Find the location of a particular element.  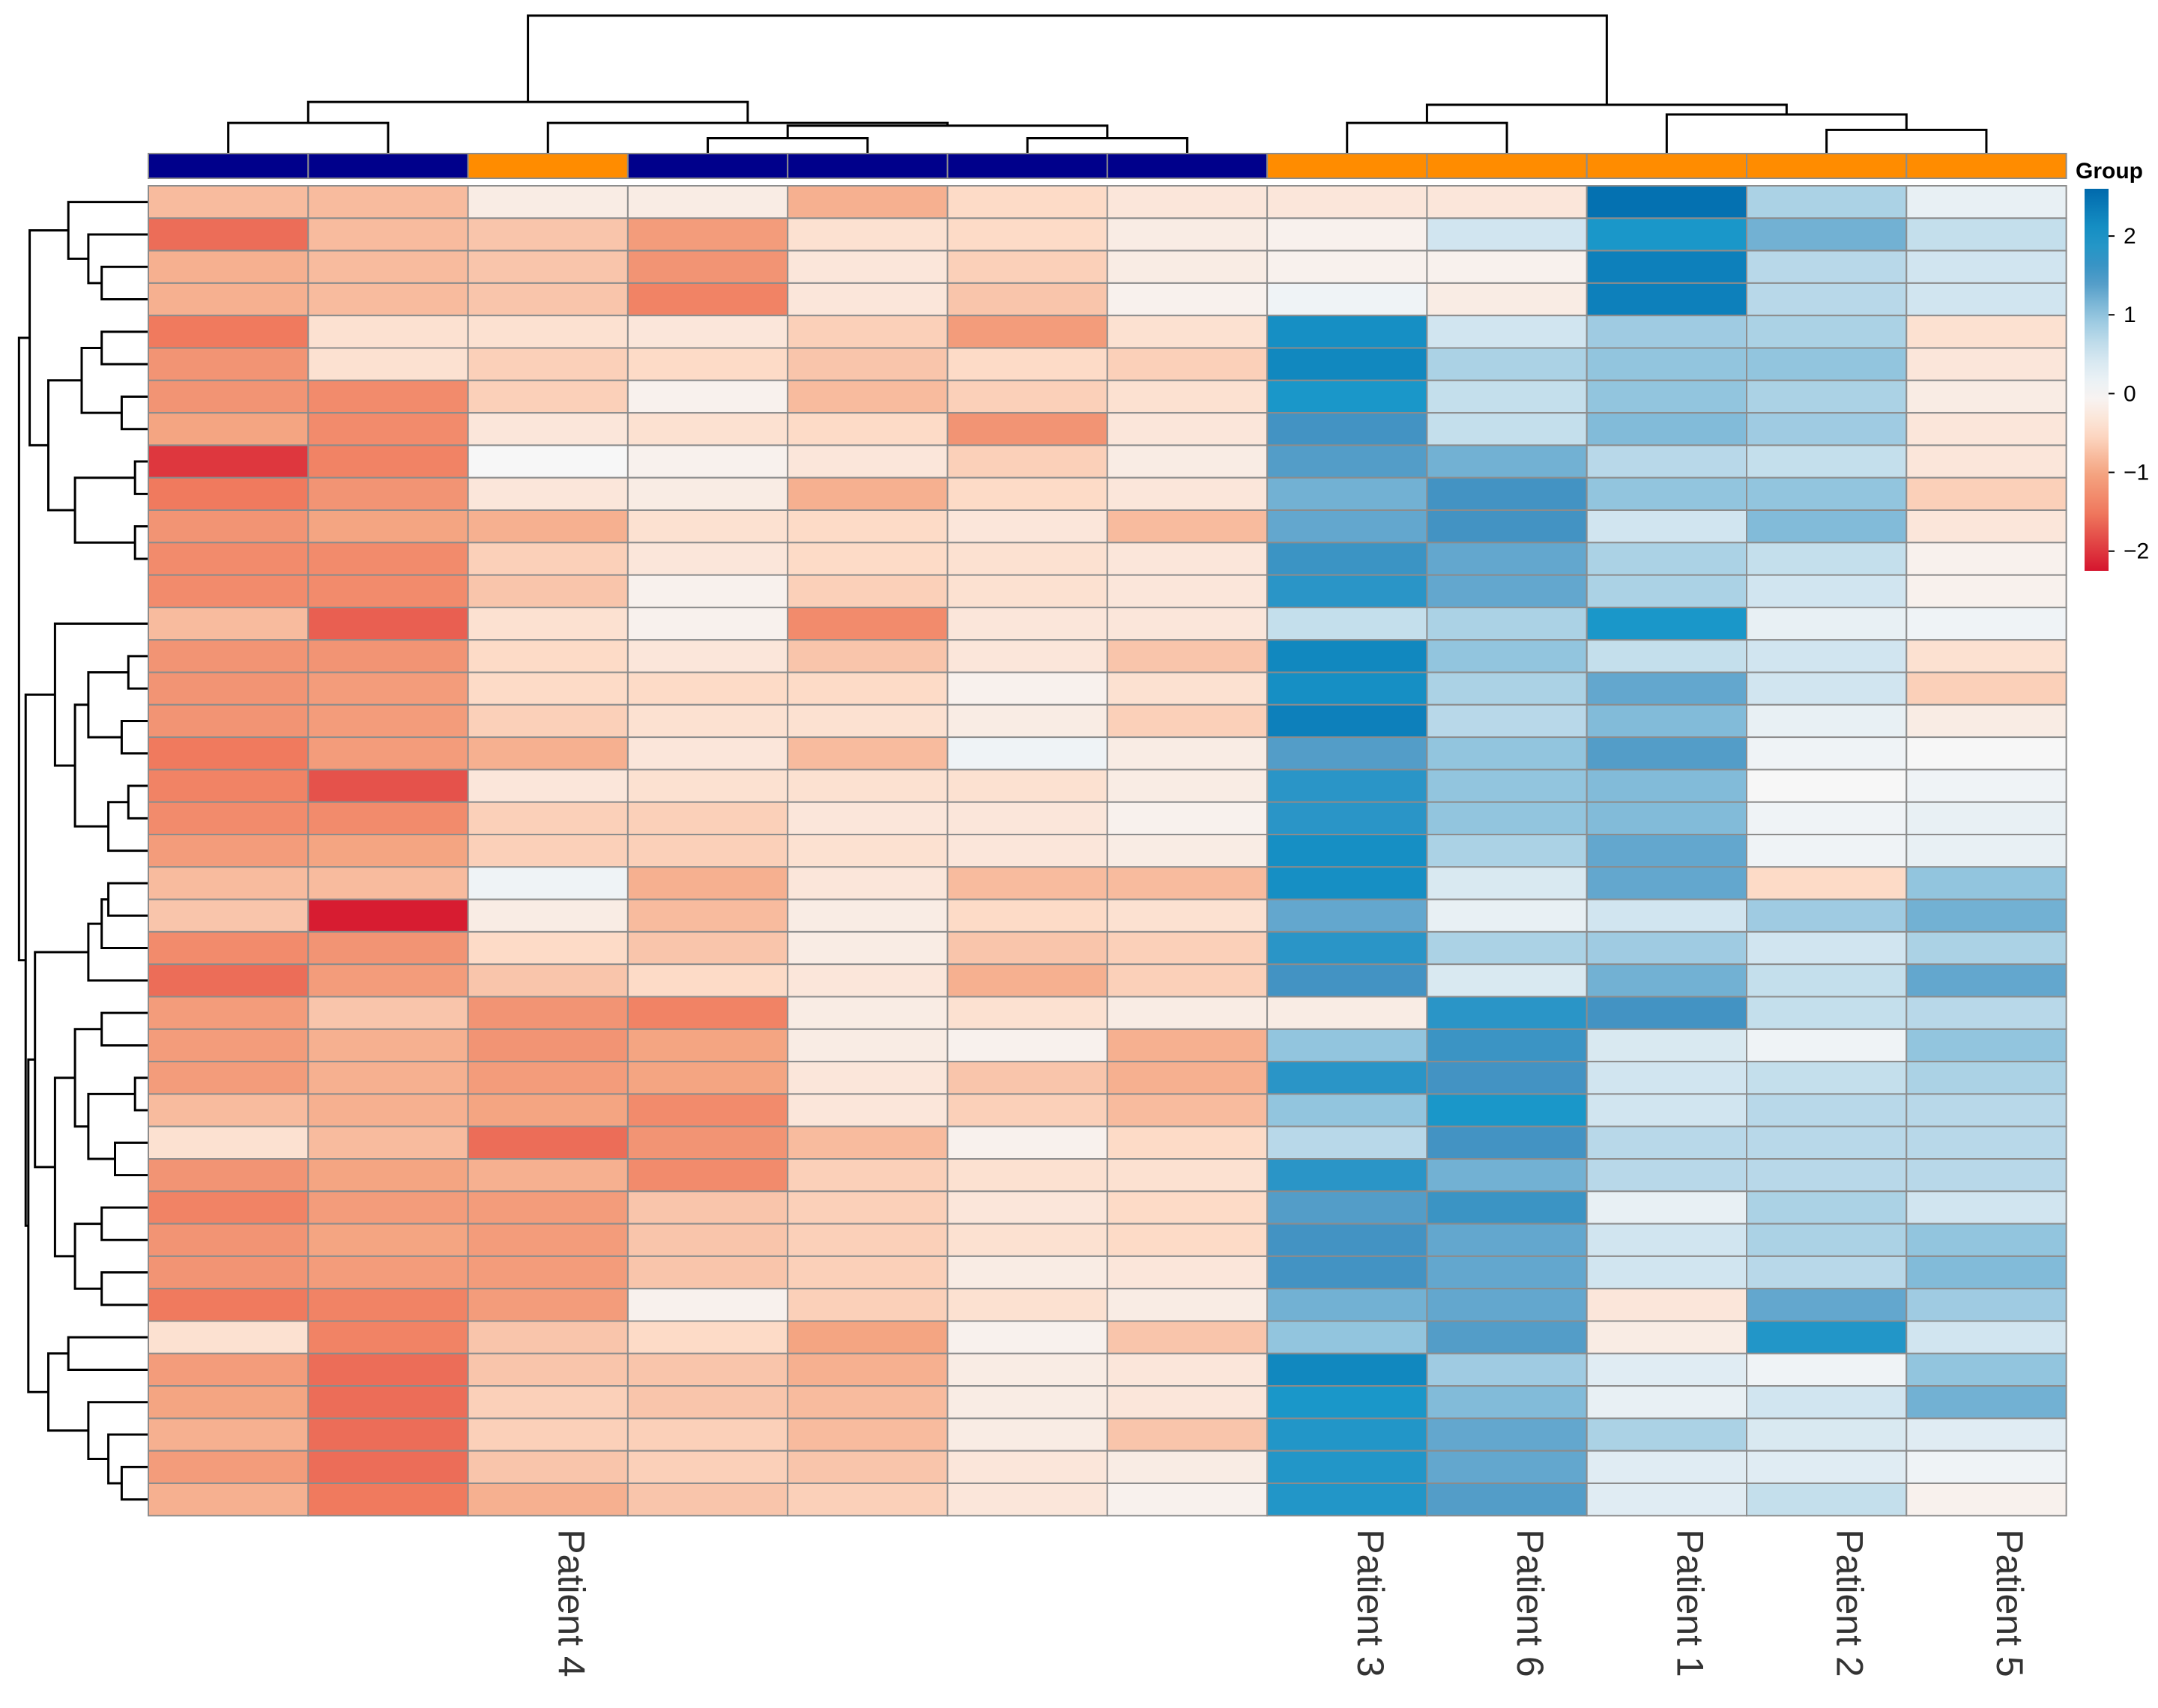

column-label: Patient 1 is located at coordinates (1690, 1603).